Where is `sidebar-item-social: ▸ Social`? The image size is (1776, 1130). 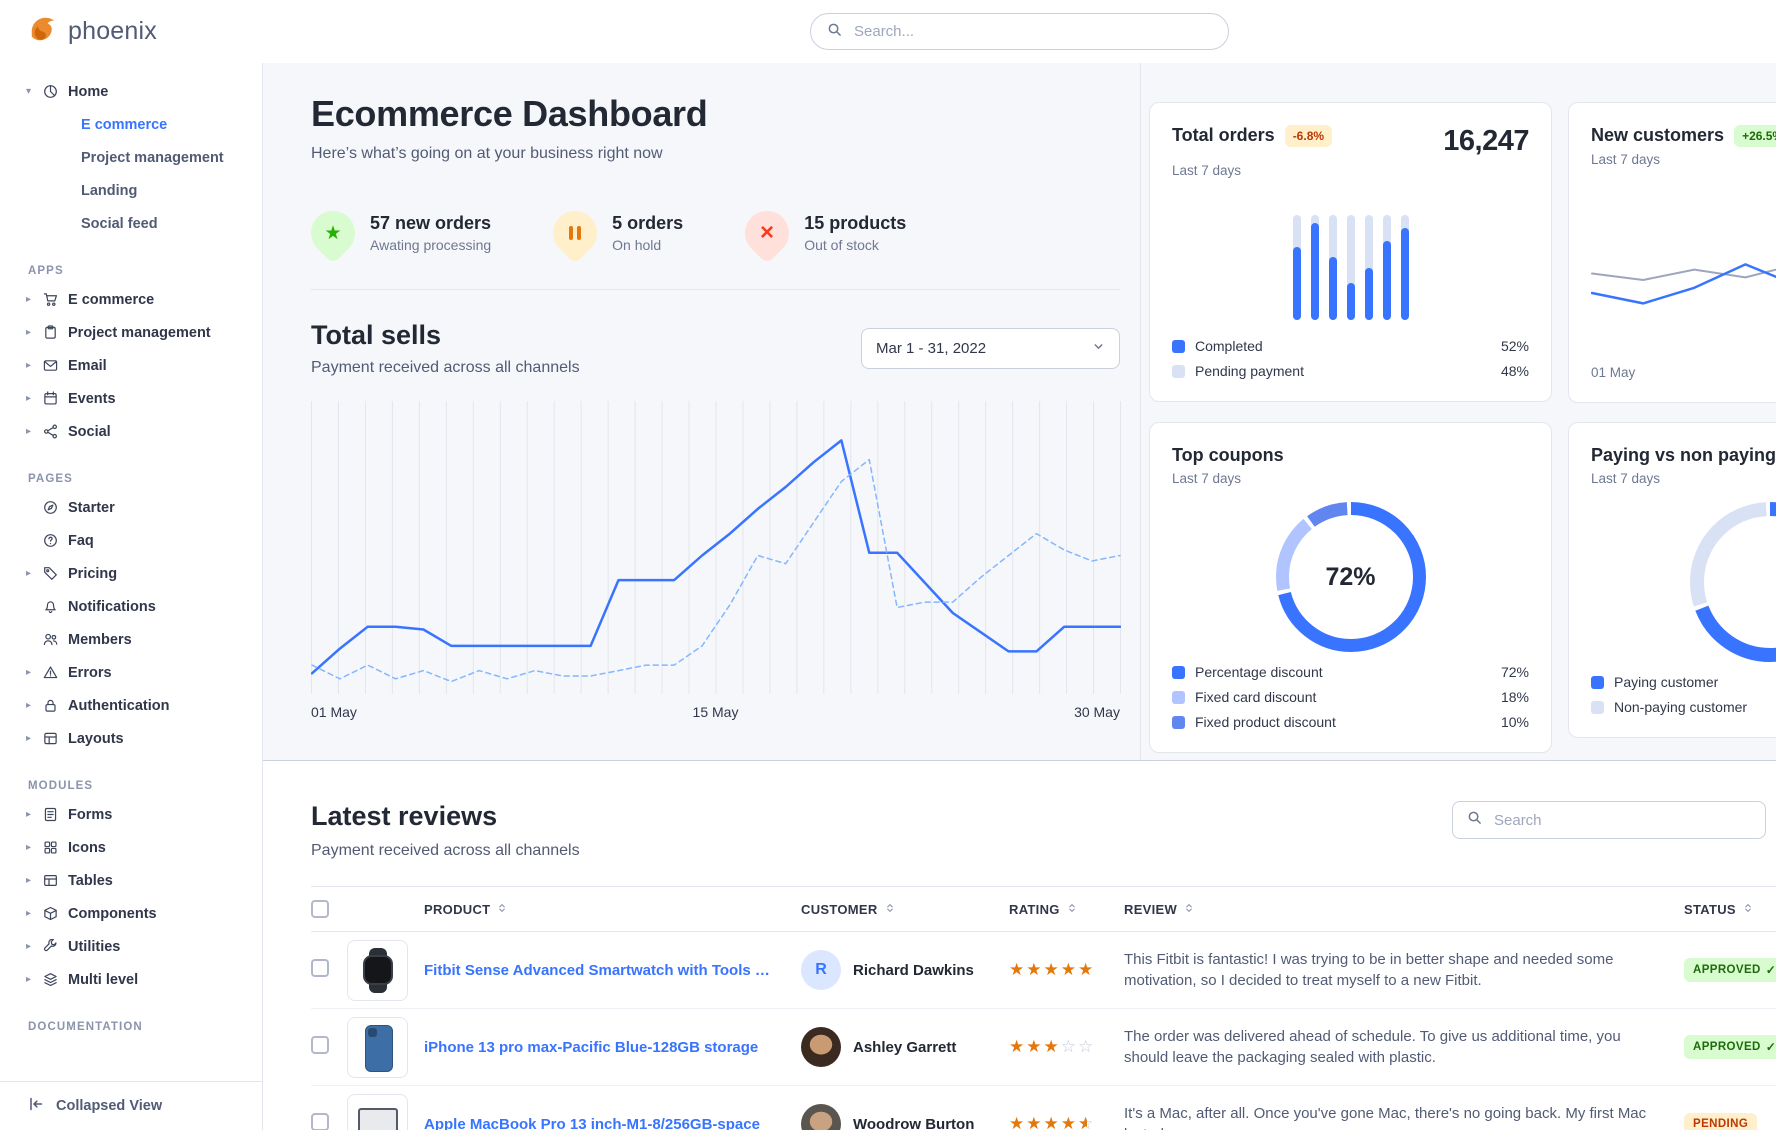
sidebar-item-social: ▸ Social is located at coordinates (68, 431).